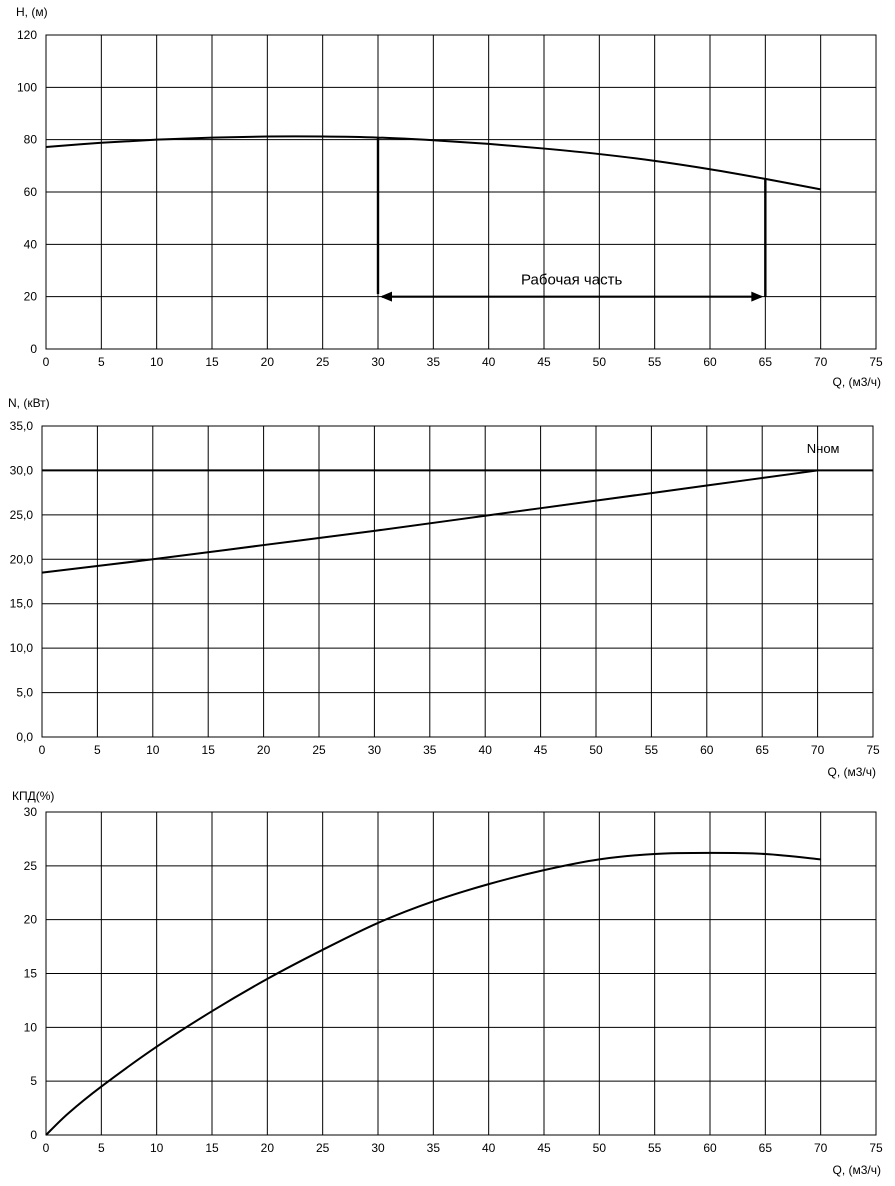  Describe the element at coordinates (24, 737) in the screenshot. I see `y-tick-label: 0,0` at that location.